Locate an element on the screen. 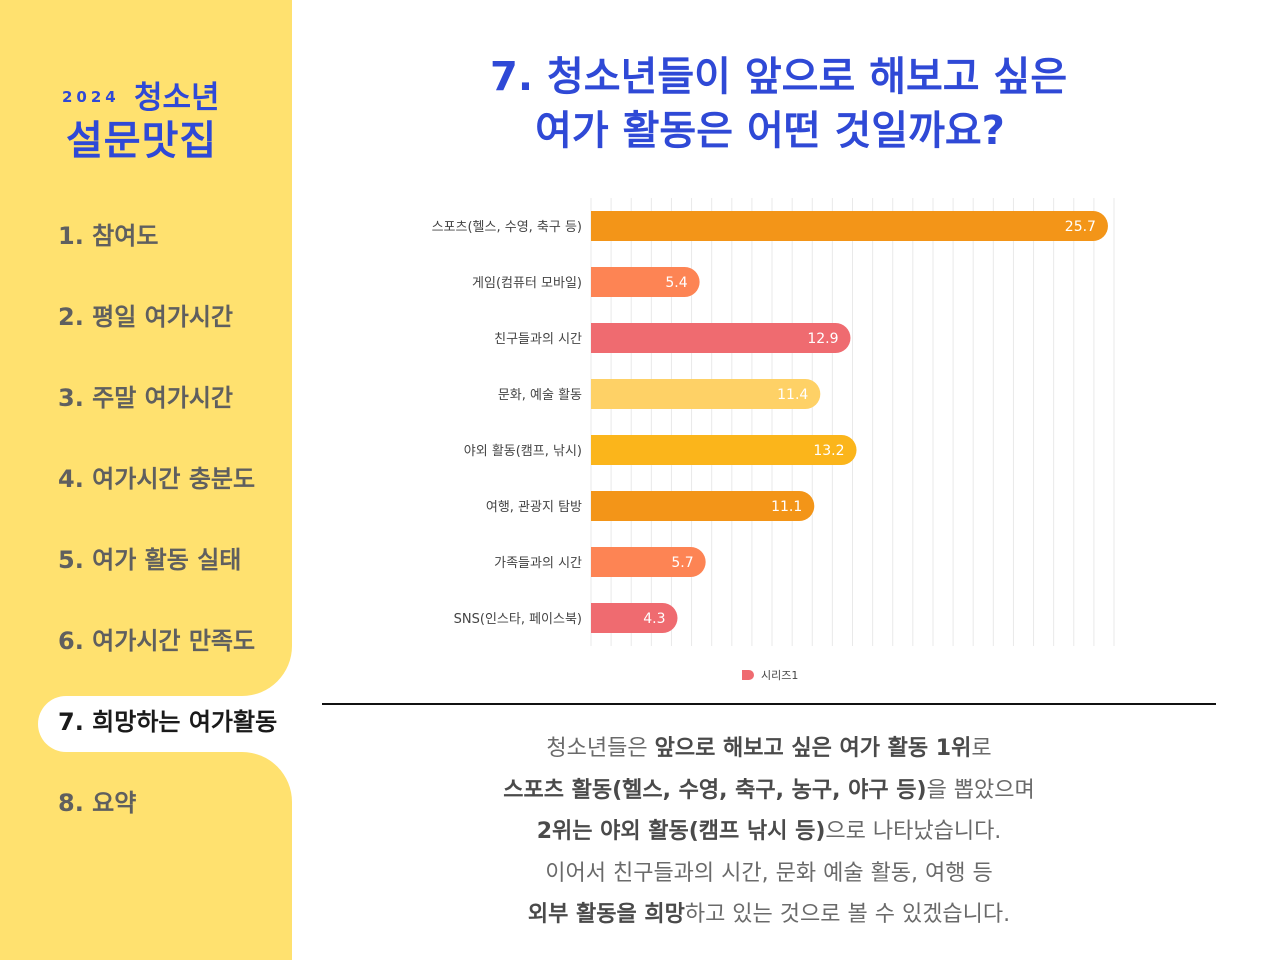 Image resolution: width=1280 pixels, height=960 pixels. category-label: 친구들과의 시간 is located at coordinates (538, 339).